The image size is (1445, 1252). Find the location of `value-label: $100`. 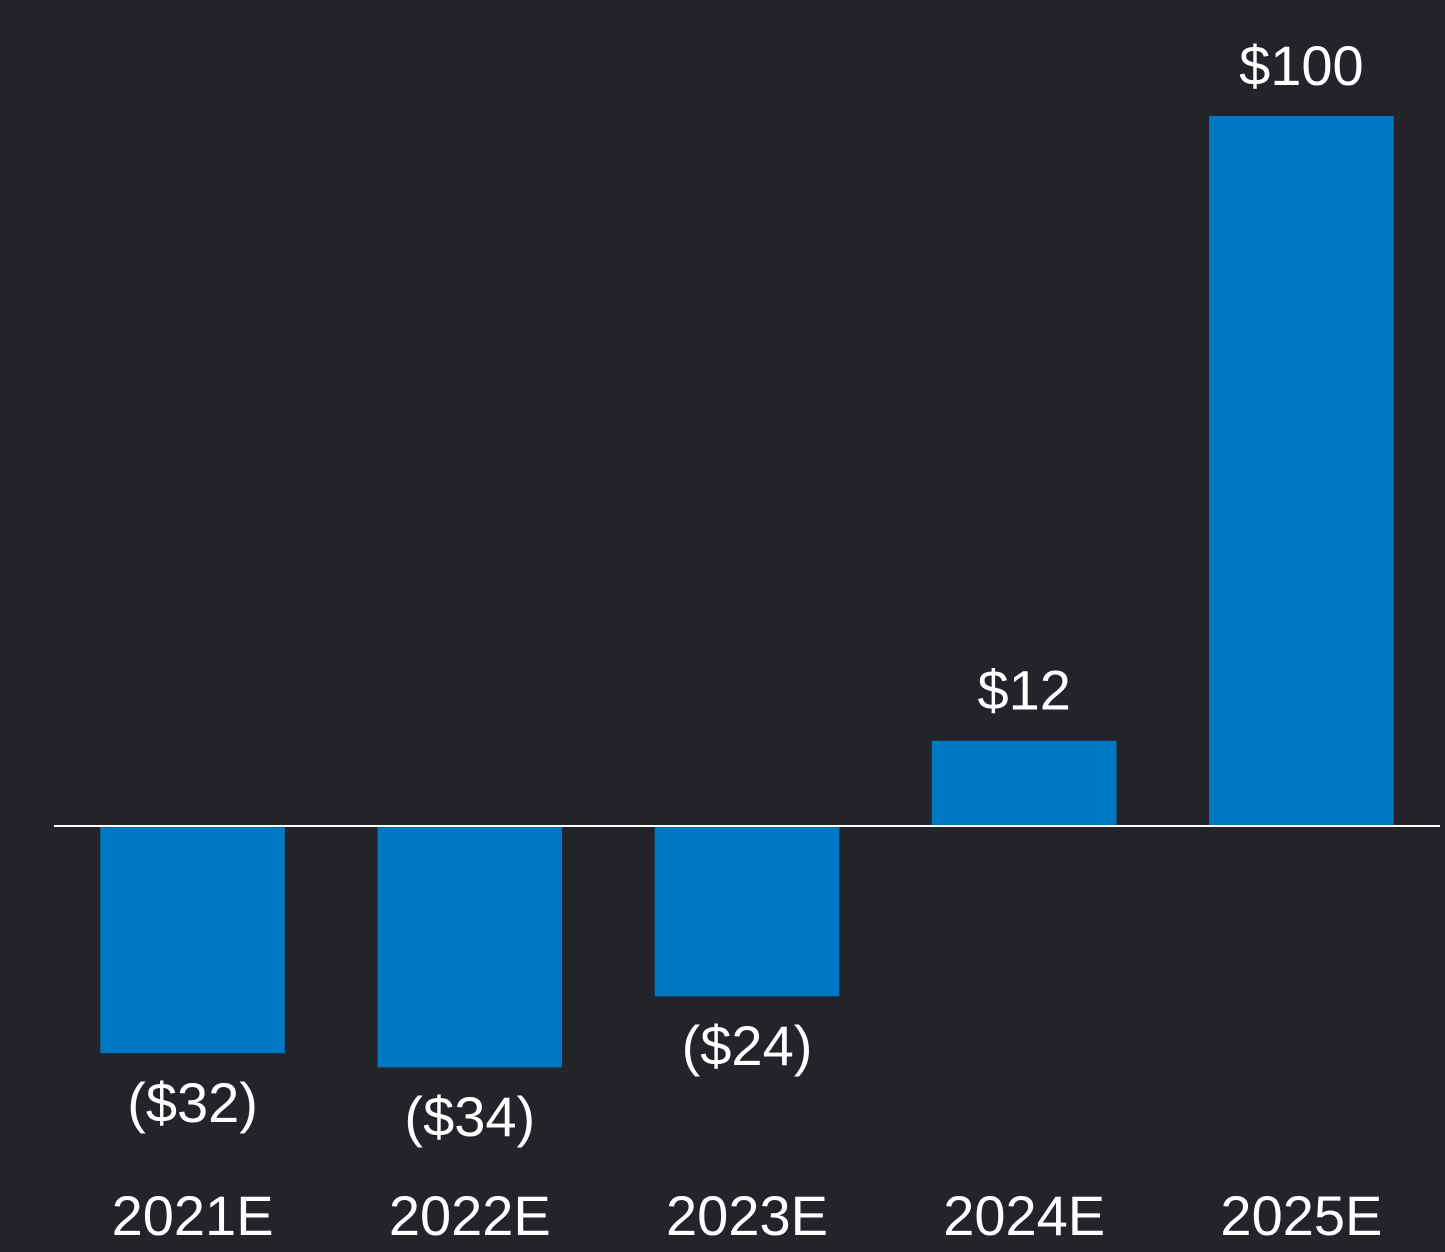

value-label: $100 is located at coordinates (1301, 65).